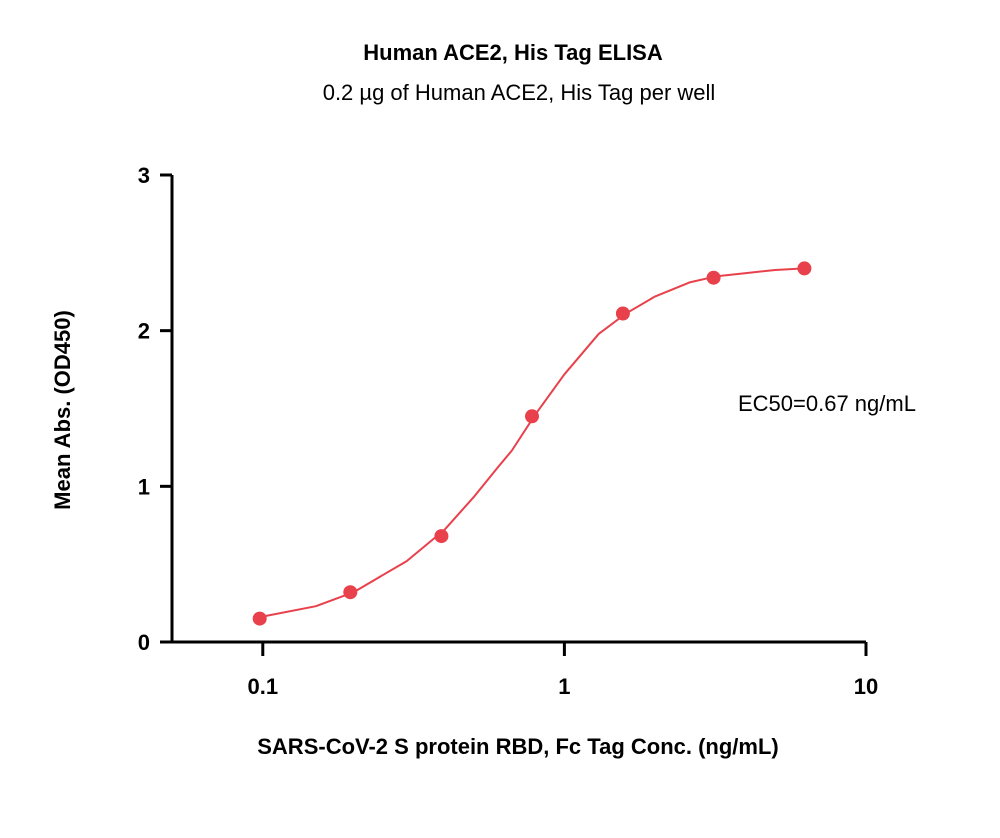 The height and width of the screenshot is (838, 1000). I want to click on x-tick-label: 0.1, so click(262, 686).